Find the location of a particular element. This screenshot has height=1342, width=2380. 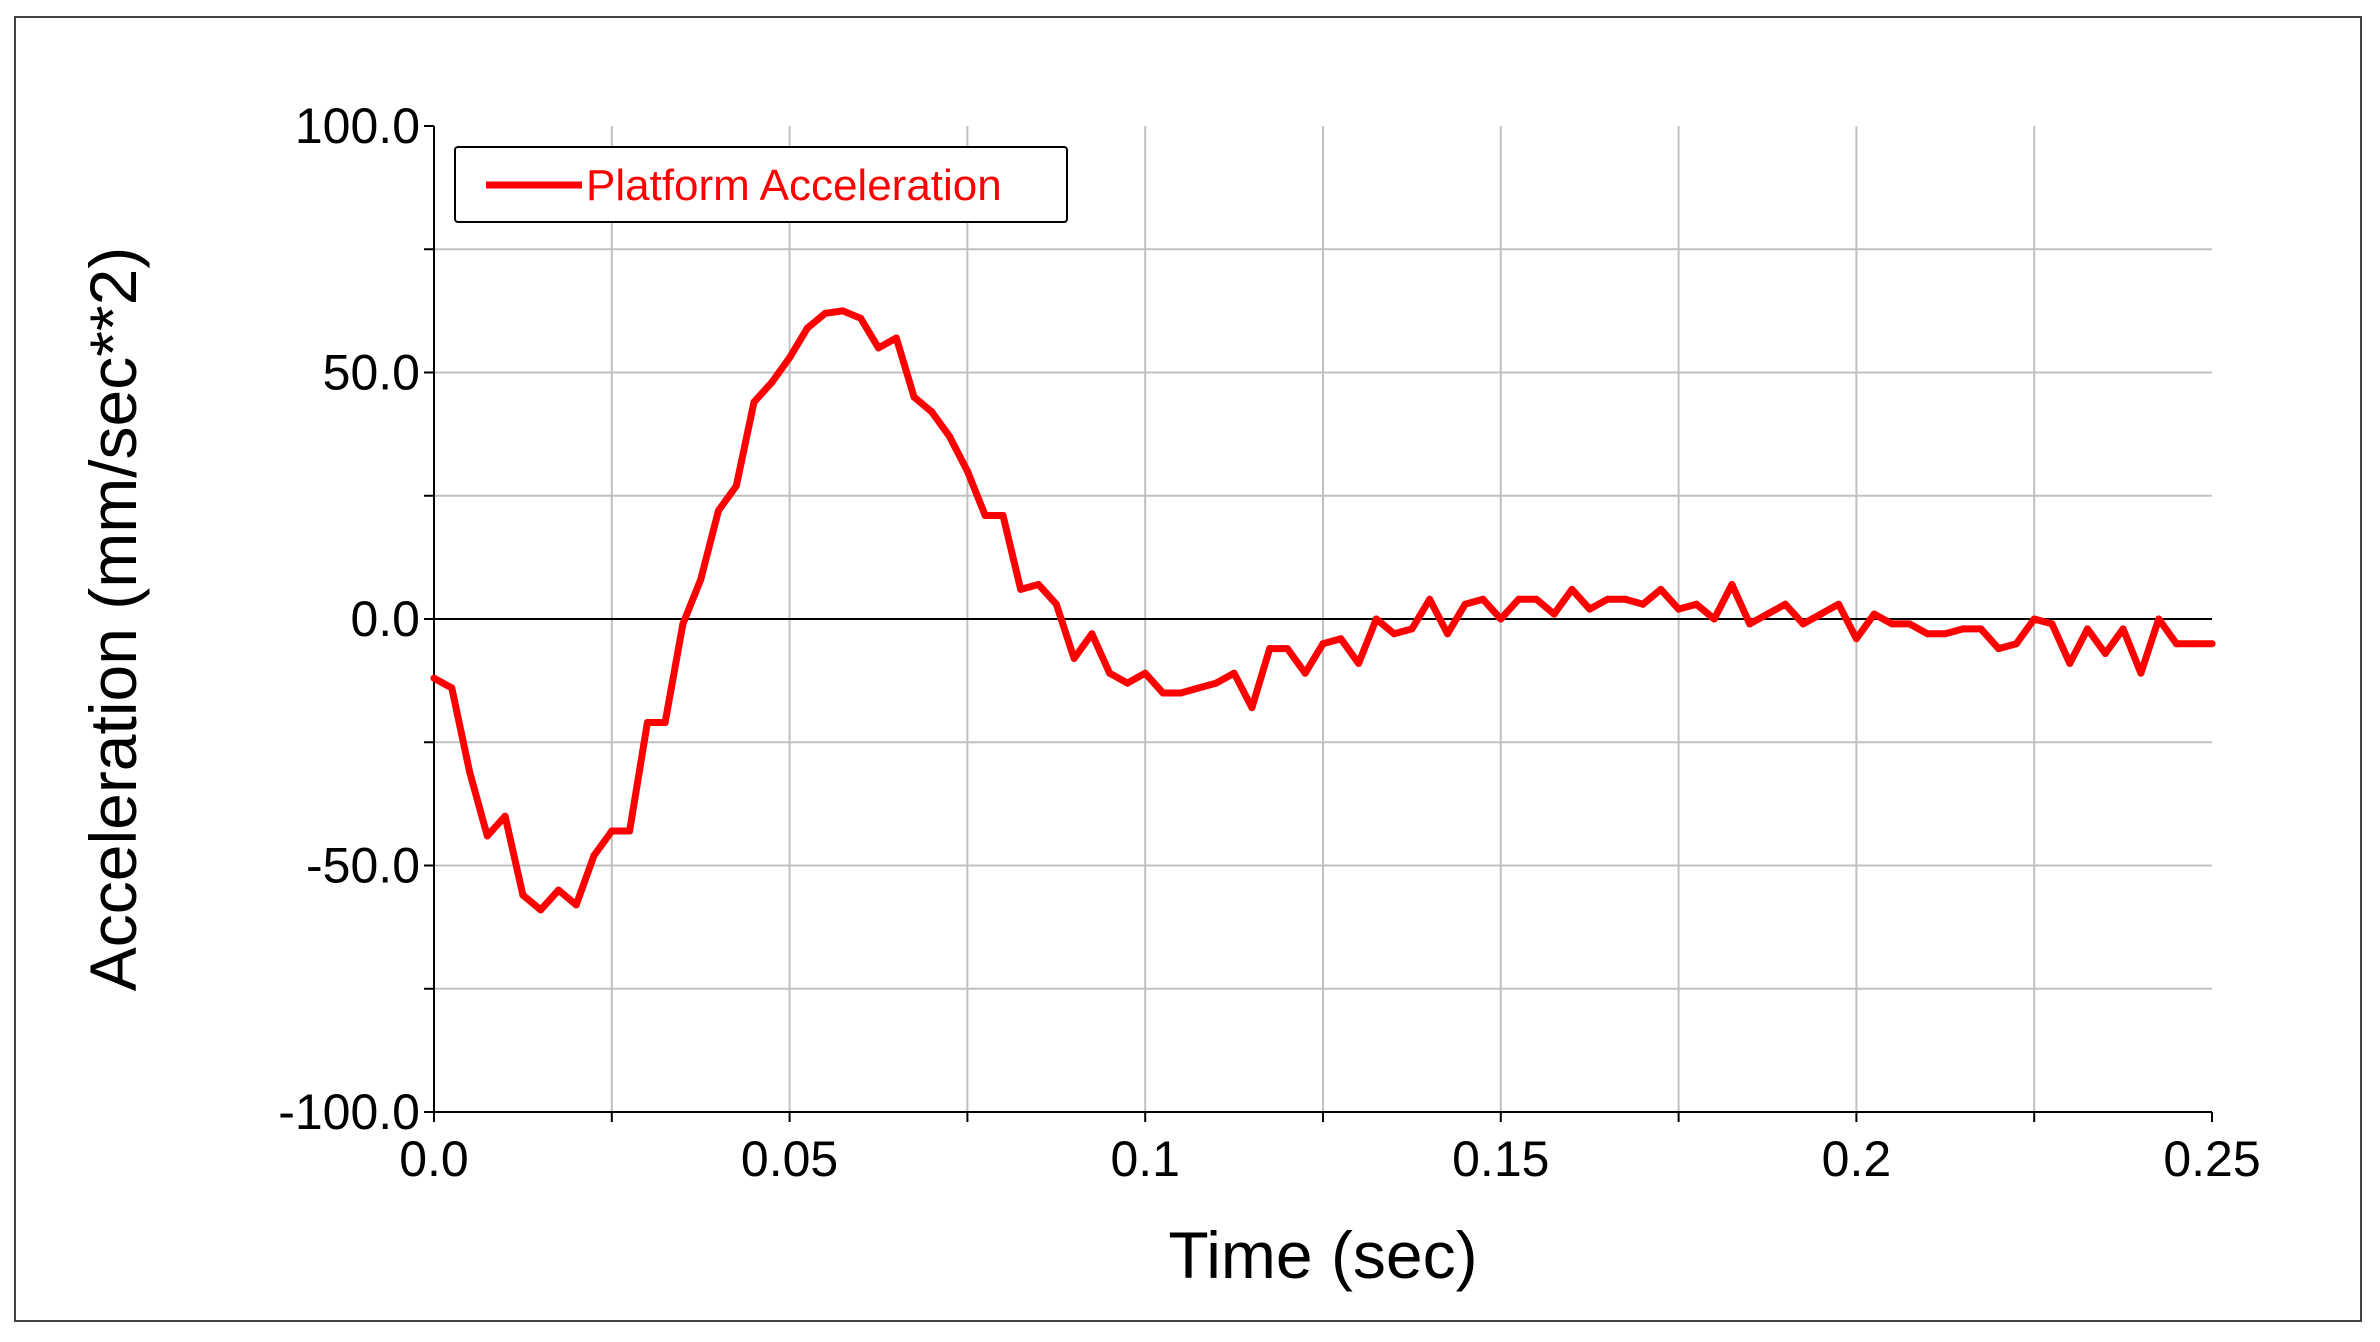

legend: Platform Acceleration is located at coordinates (761, 184).